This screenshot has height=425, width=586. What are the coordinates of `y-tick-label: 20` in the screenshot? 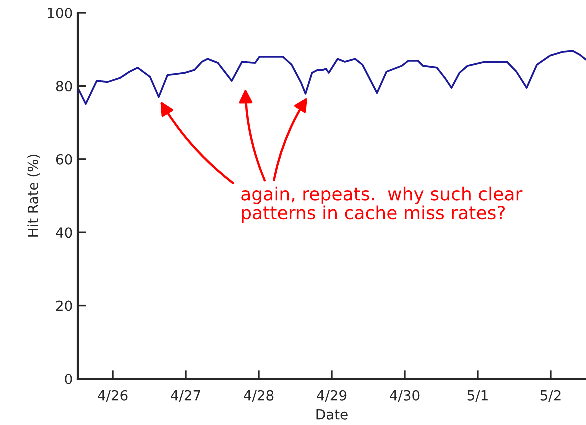 It's located at (64, 306).